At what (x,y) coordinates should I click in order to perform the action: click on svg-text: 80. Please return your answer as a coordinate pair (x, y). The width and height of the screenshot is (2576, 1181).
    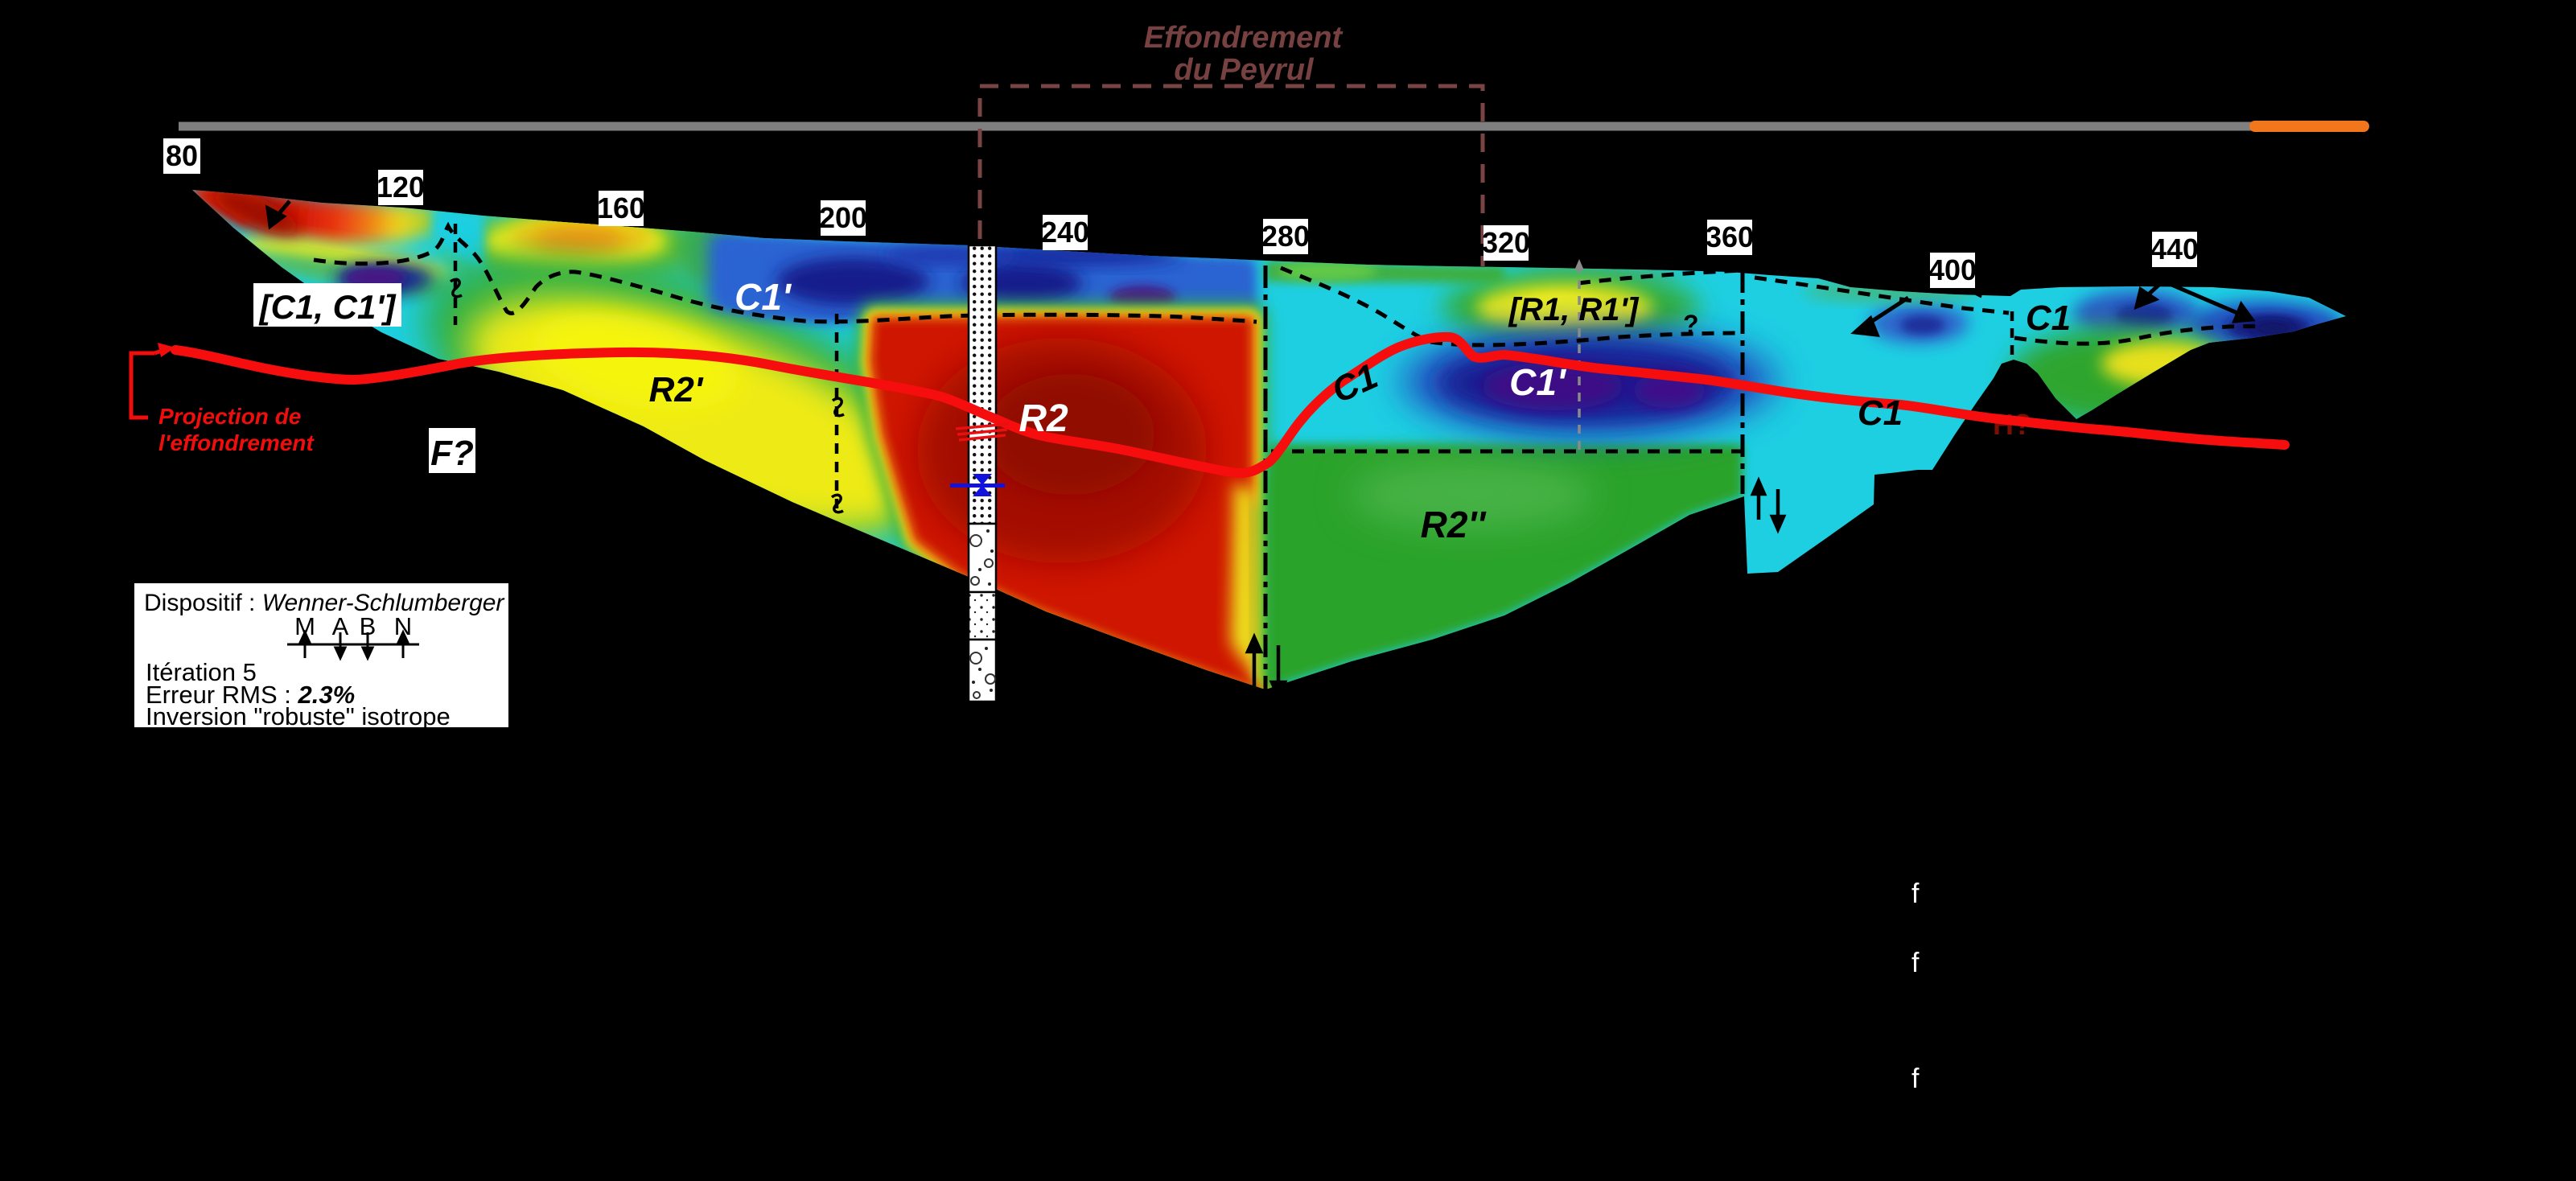
    Looking at the image, I should click on (182, 155).